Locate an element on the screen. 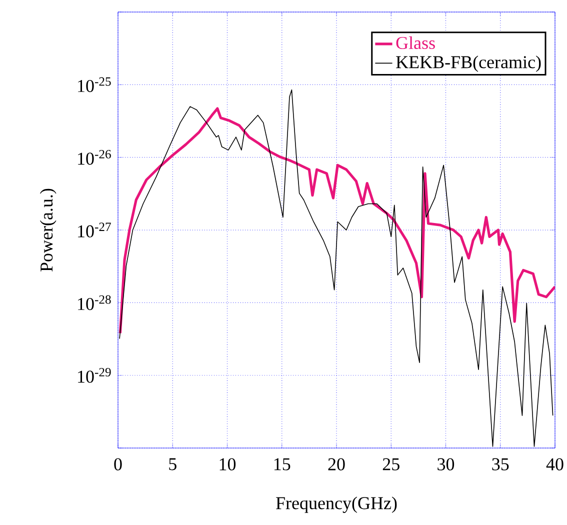 This screenshot has width=567, height=525. legend-label: KEKB-FB(ceramic) is located at coordinates (468, 64).